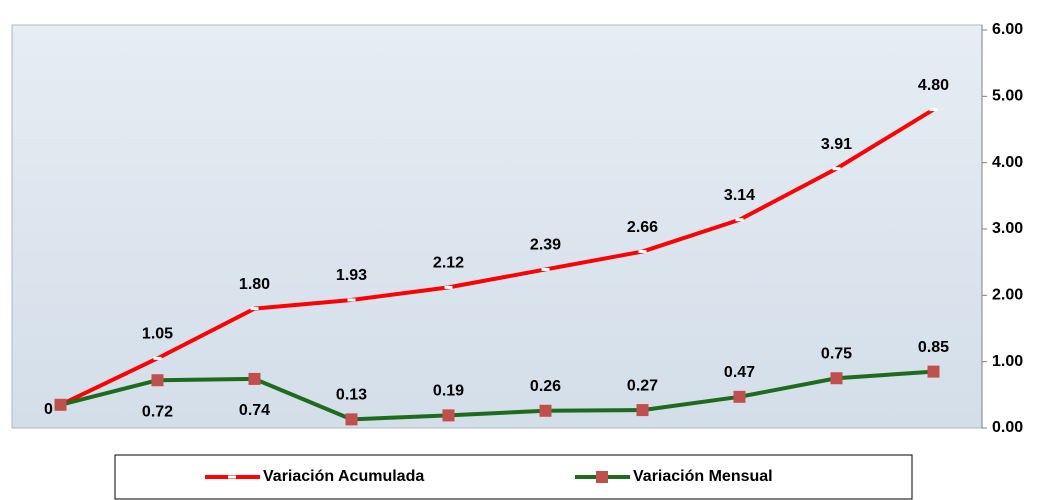 The image size is (1046, 500). I want to click on data-label: 3.91, so click(836, 144).